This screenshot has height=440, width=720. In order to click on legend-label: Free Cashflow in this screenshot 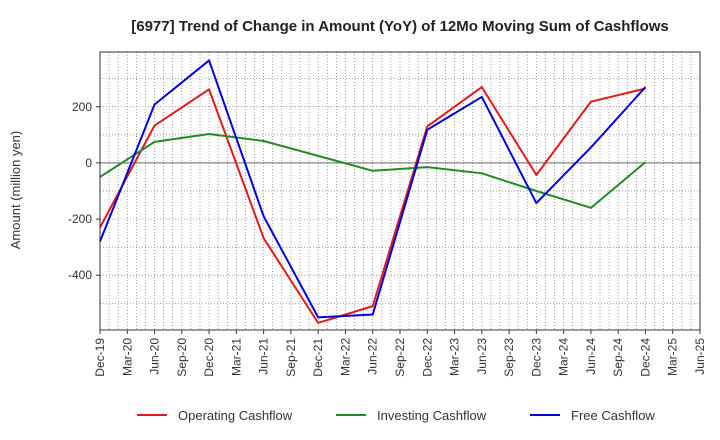, I will do `click(613, 415)`.